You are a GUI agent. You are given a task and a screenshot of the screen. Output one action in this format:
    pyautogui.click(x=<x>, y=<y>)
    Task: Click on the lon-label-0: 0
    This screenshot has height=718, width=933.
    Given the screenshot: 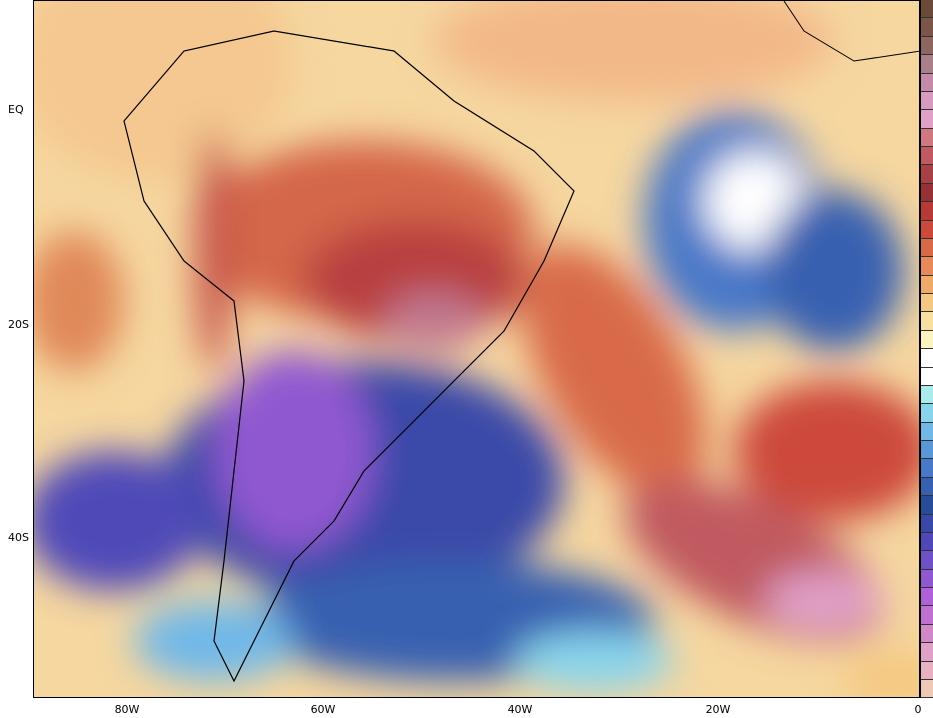 What is the action you would take?
    pyautogui.click(x=918, y=709)
    